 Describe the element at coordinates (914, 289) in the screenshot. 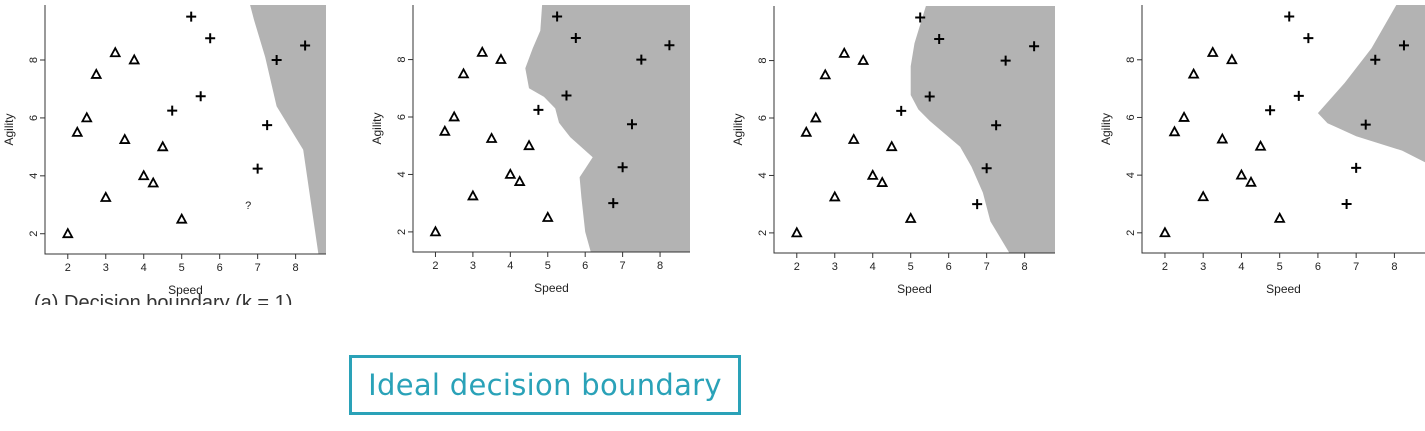

I see `x-axis-label: Speed` at that location.